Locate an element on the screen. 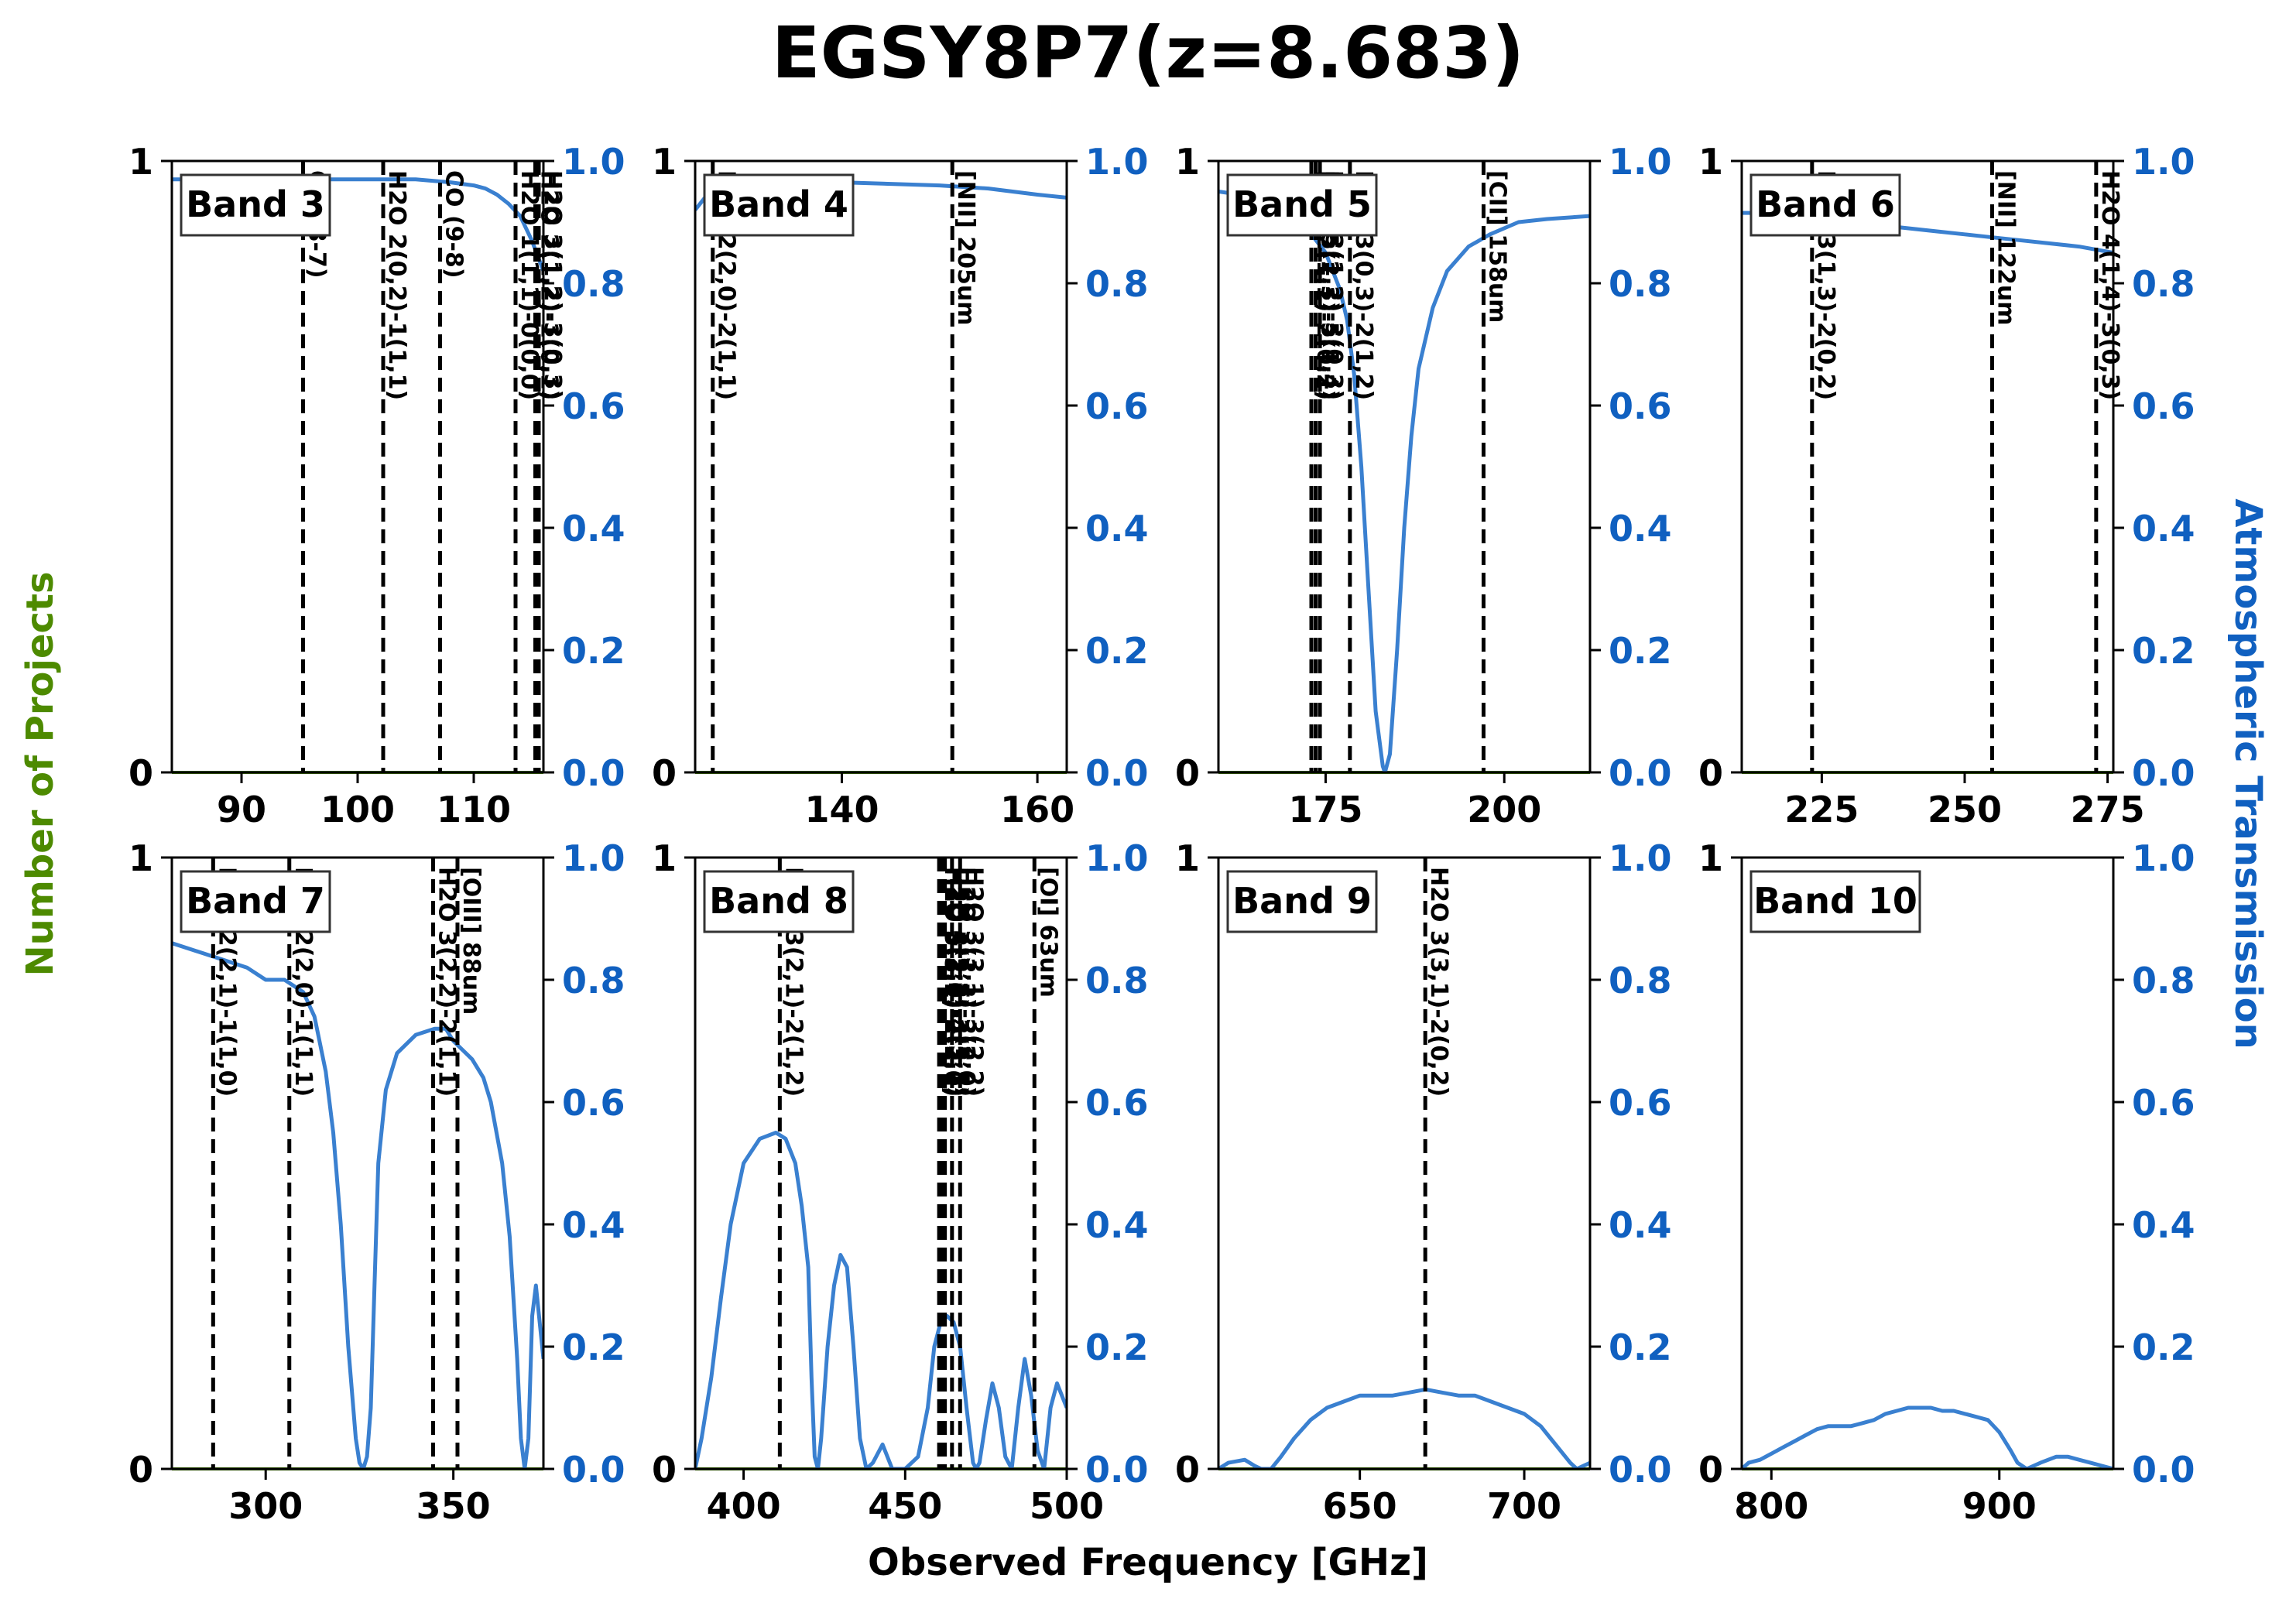 This screenshot has height=1609, width=2296. spectral-line-label: [CII] 158um is located at coordinates (1496, 246).